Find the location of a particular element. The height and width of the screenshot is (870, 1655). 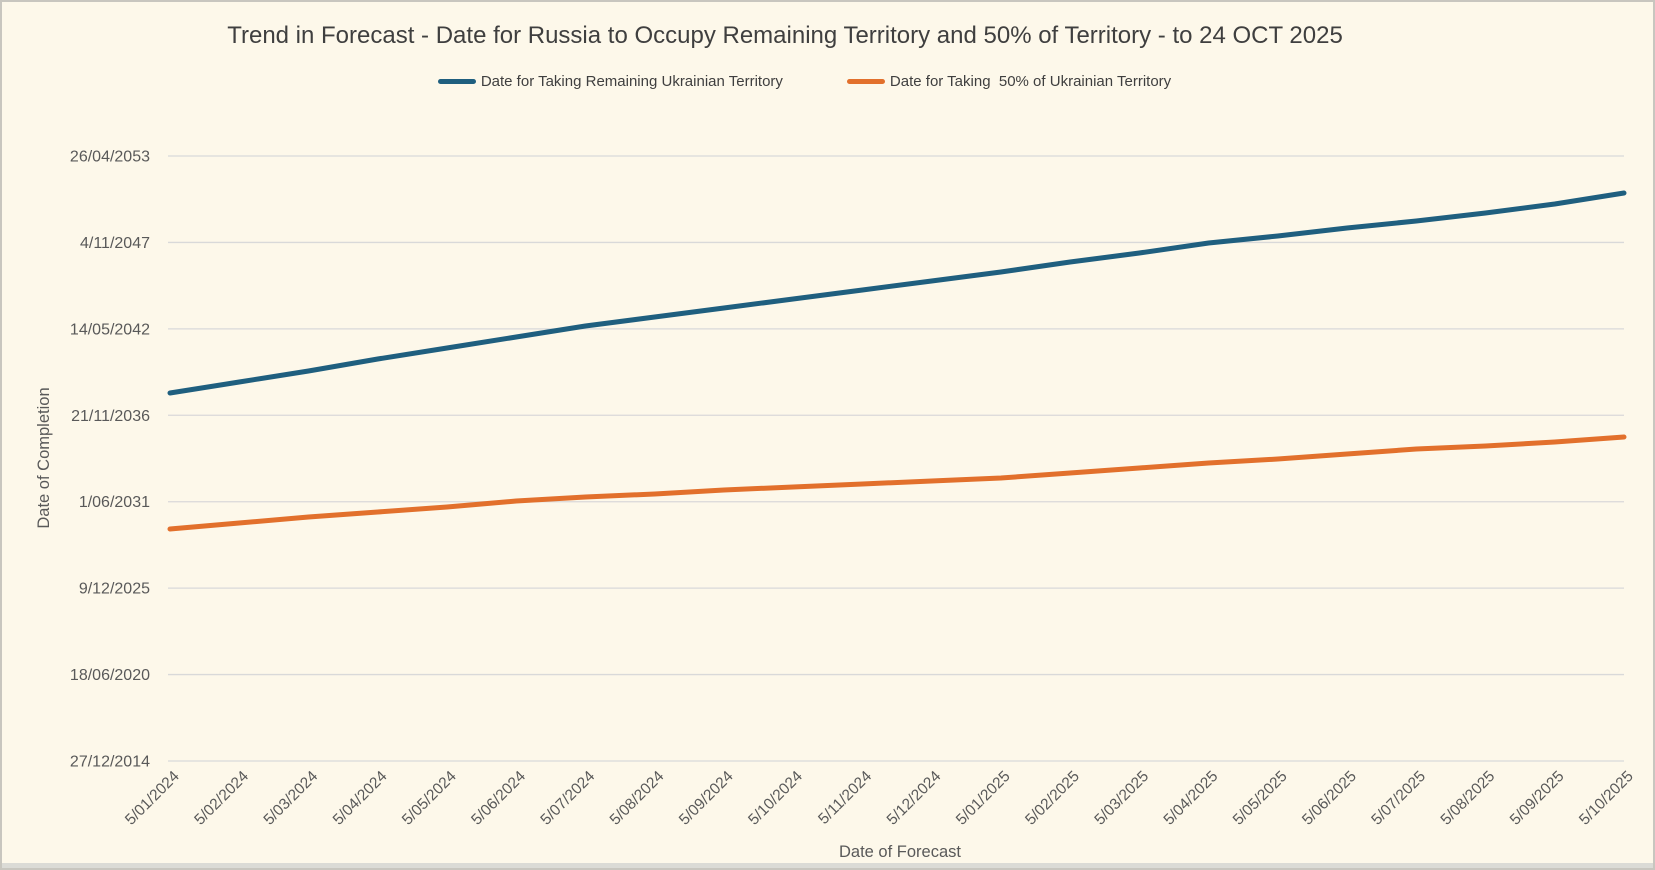

y-tick-label: 21/11/2036 is located at coordinates (110, 416).